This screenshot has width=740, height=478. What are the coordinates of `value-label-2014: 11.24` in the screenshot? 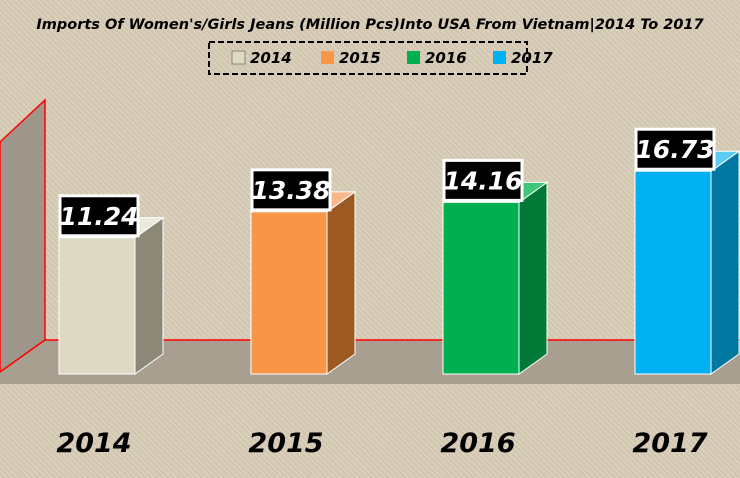 It's located at (98, 216).